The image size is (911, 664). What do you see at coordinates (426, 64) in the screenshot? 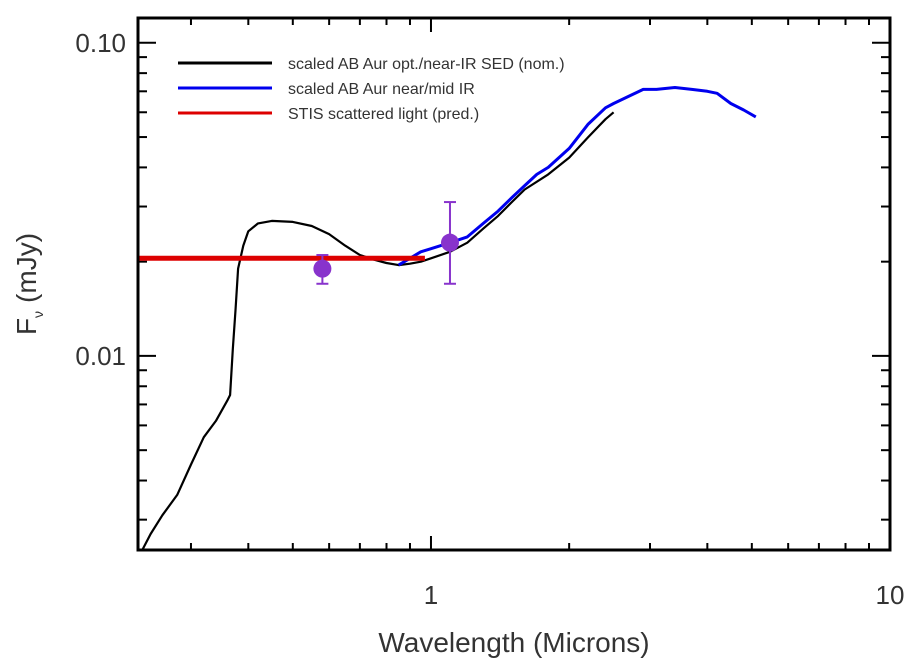
I see `legend-label: scaled AB Aur opt./near-IR SED (nom.)` at bounding box center [426, 64].